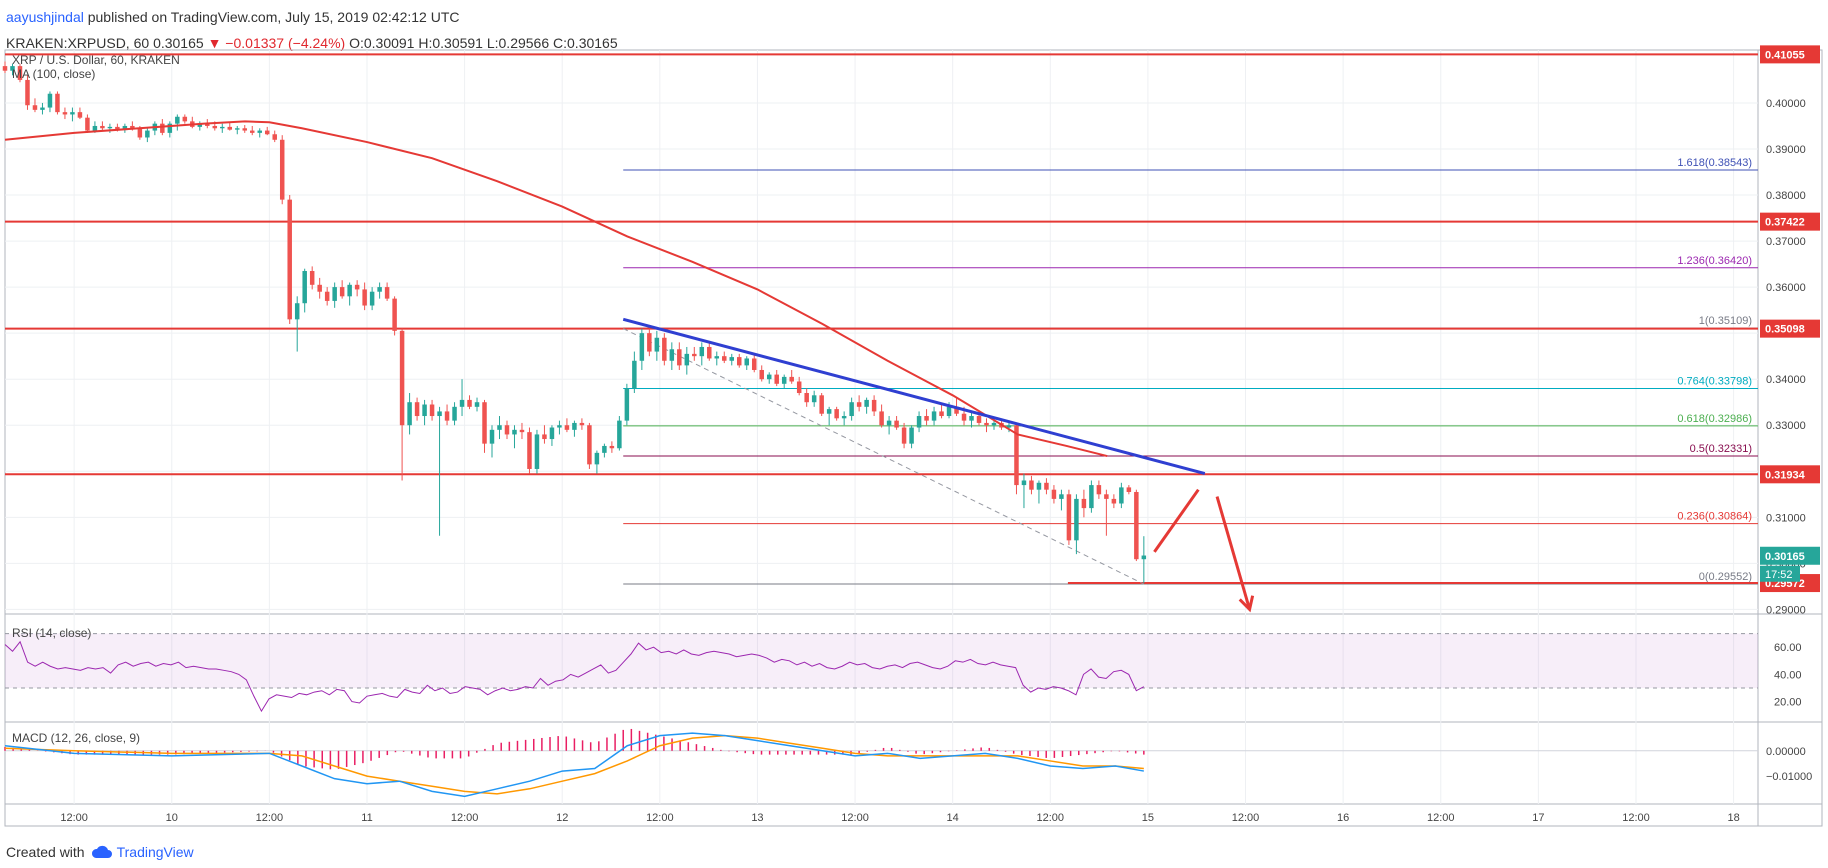 The height and width of the screenshot is (868, 1828). I want to click on annotation-arrow-head, so click(1246, 604).